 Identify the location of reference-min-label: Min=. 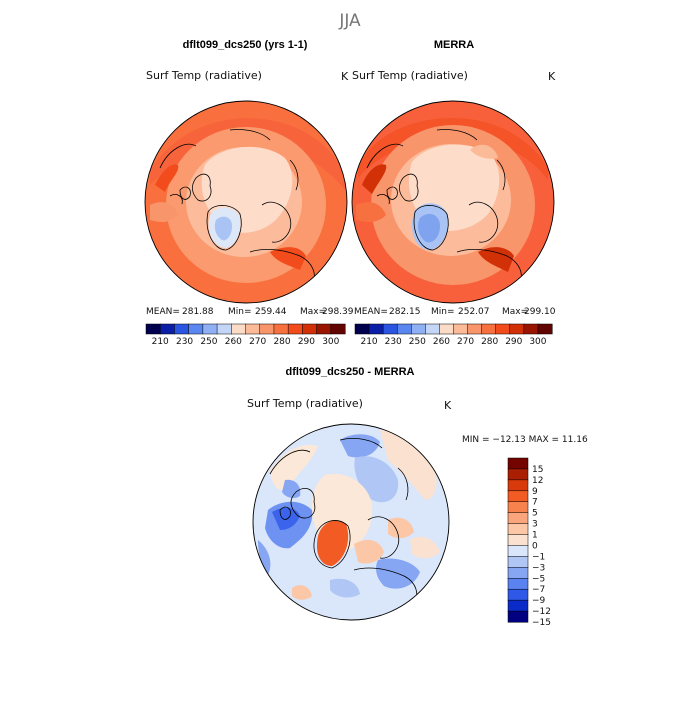
(443, 312).